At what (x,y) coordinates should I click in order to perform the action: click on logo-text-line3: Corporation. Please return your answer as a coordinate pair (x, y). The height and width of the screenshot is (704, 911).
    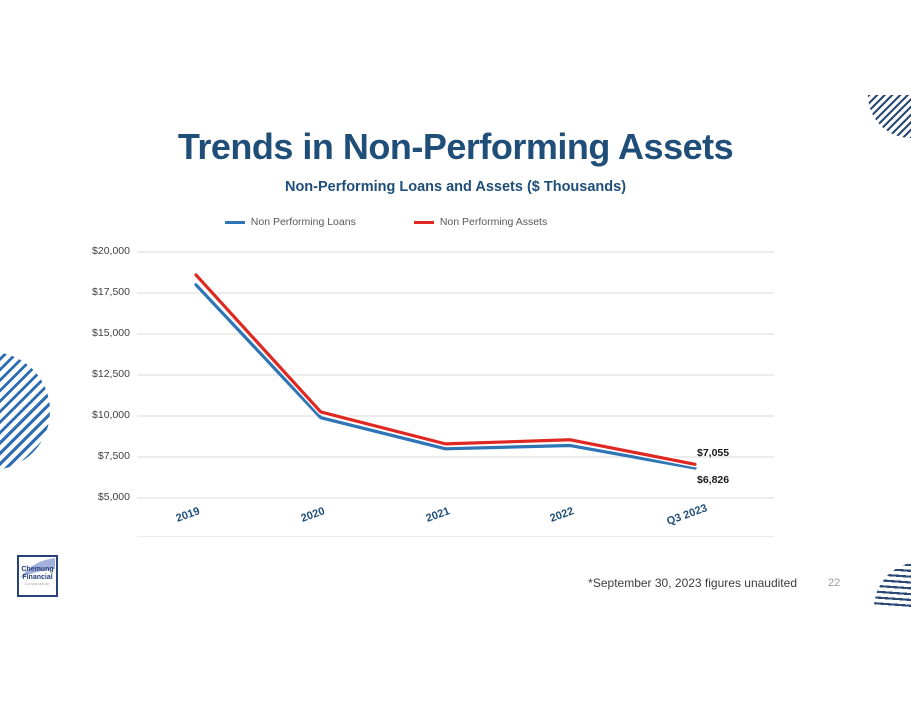
    Looking at the image, I should click on (37, 584).